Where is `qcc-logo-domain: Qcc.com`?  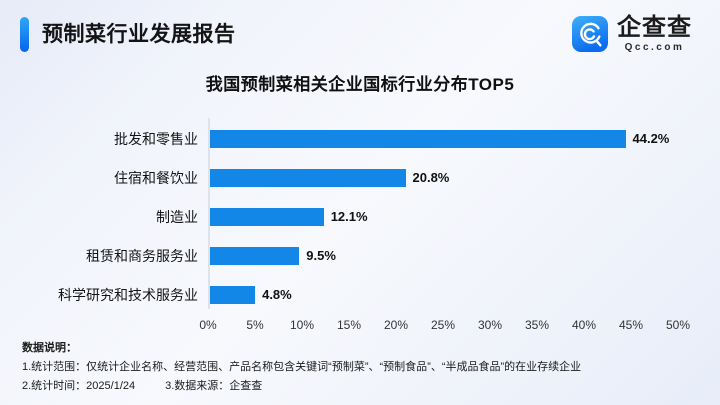 qcc-logo-domain: Qcc.com is located at coordinates (654, 48).